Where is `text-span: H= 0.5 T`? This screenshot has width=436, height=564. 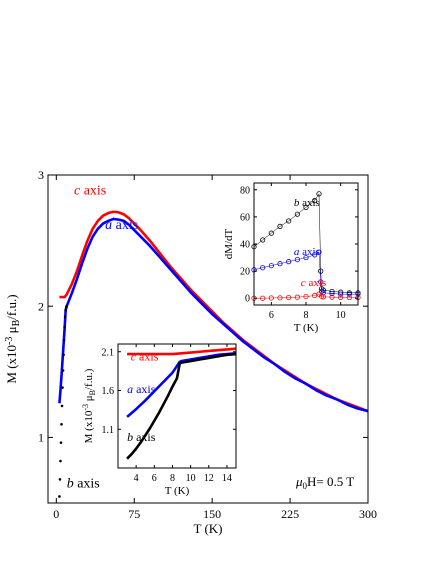
text-span: H= 0.5 T is located at coordinates (330, 481).